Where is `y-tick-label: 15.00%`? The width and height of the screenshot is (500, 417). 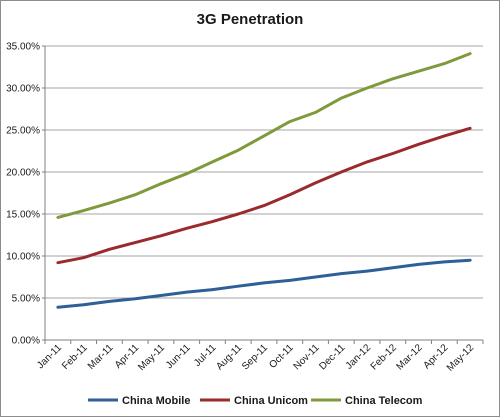
y-tick-label: 15.00% is located at coordinates (23, 215).